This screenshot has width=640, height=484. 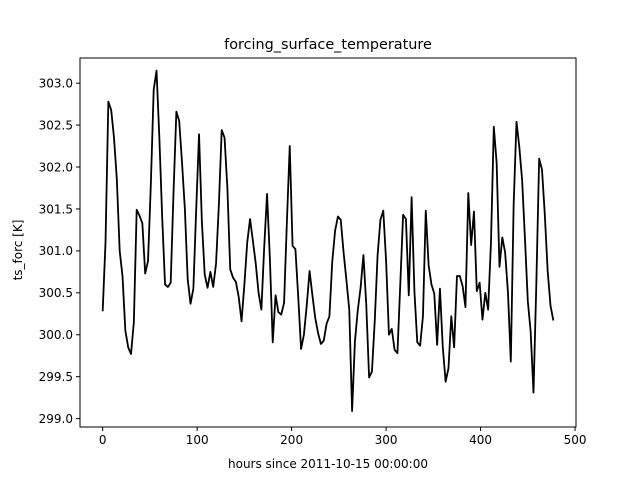 I want to click on x-axis-label: hours since 2011-10-15 00:00:00, so click(x=328, y=464).